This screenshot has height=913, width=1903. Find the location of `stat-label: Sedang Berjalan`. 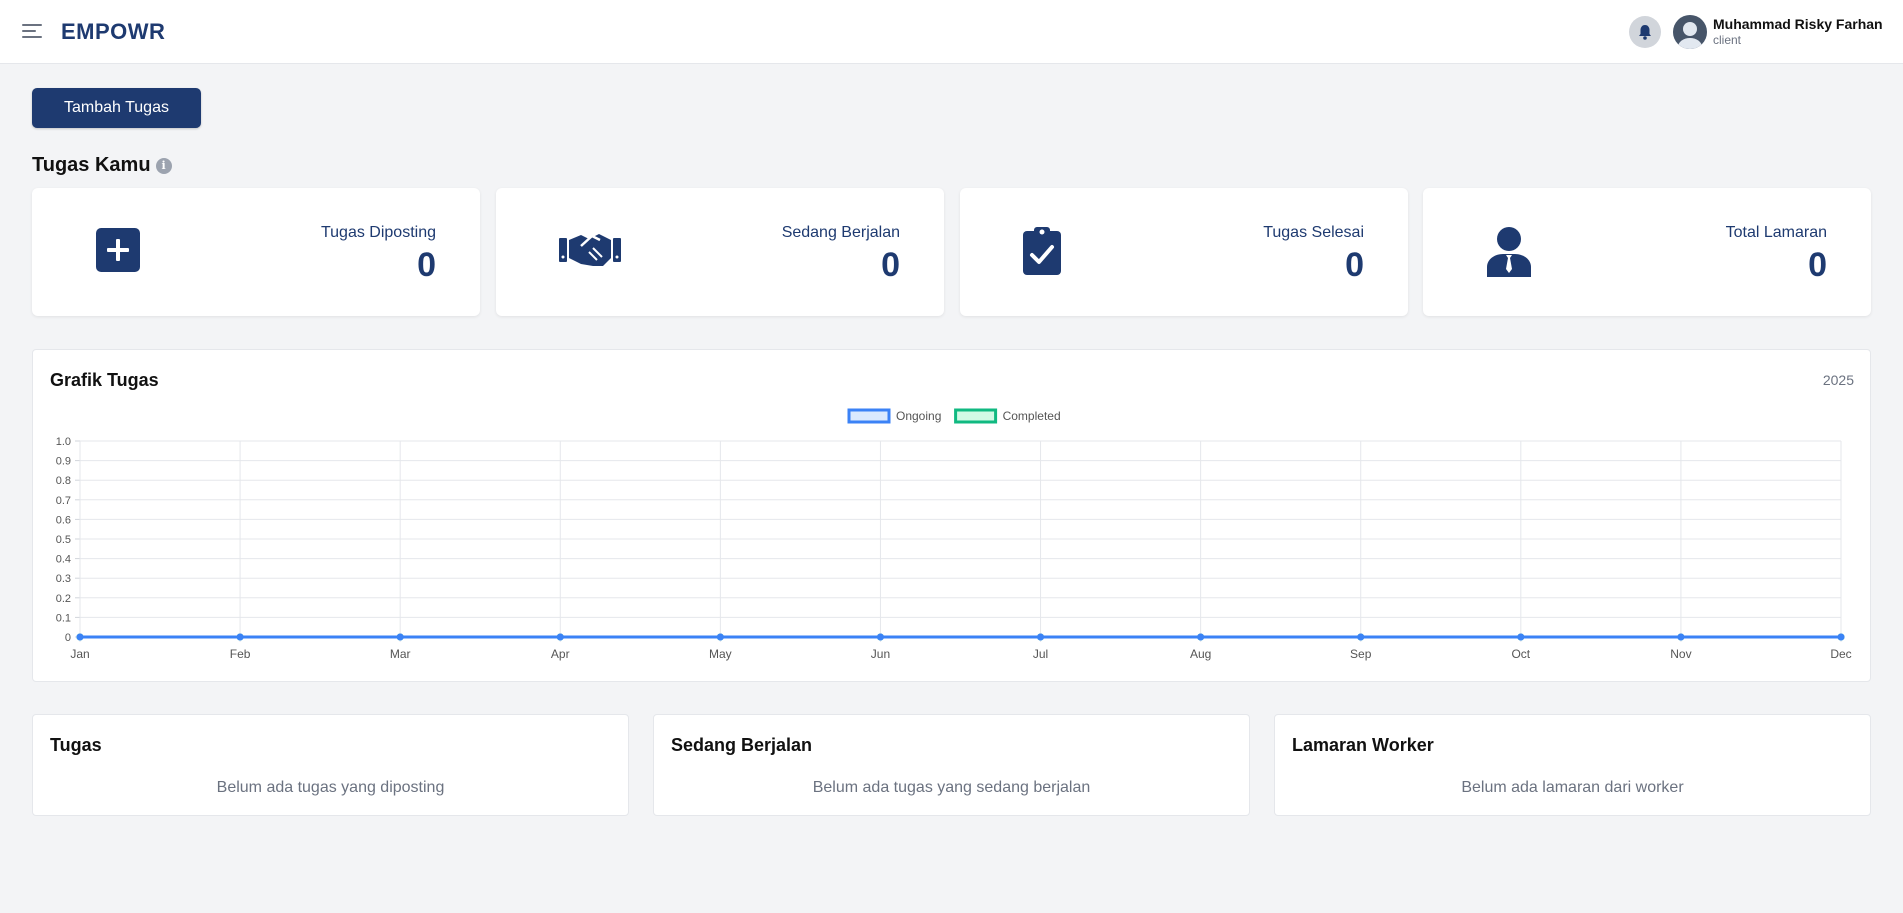

stat-label: Sedang Berjalan is located at coordinates (840, 232).